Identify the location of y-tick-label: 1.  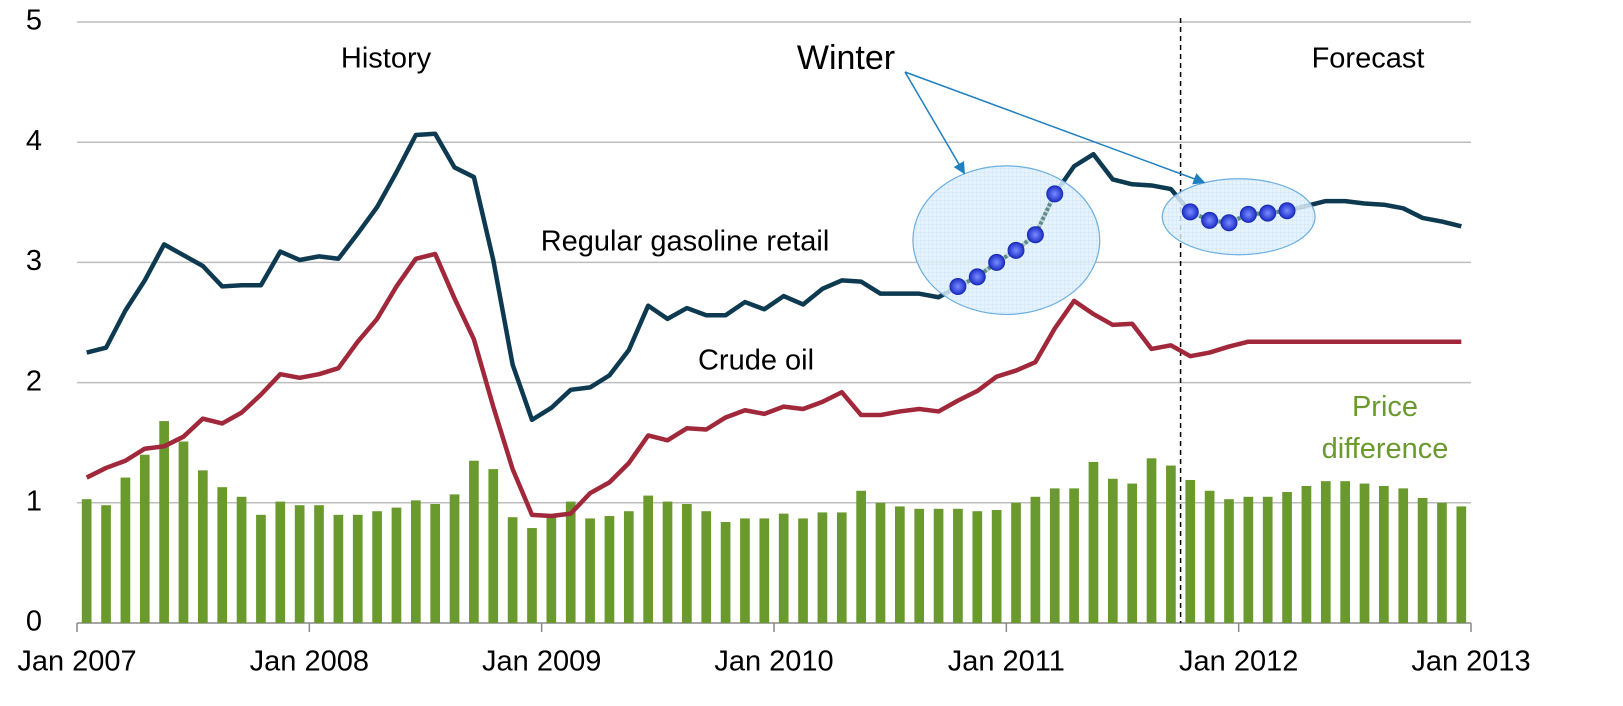
(34, 501).